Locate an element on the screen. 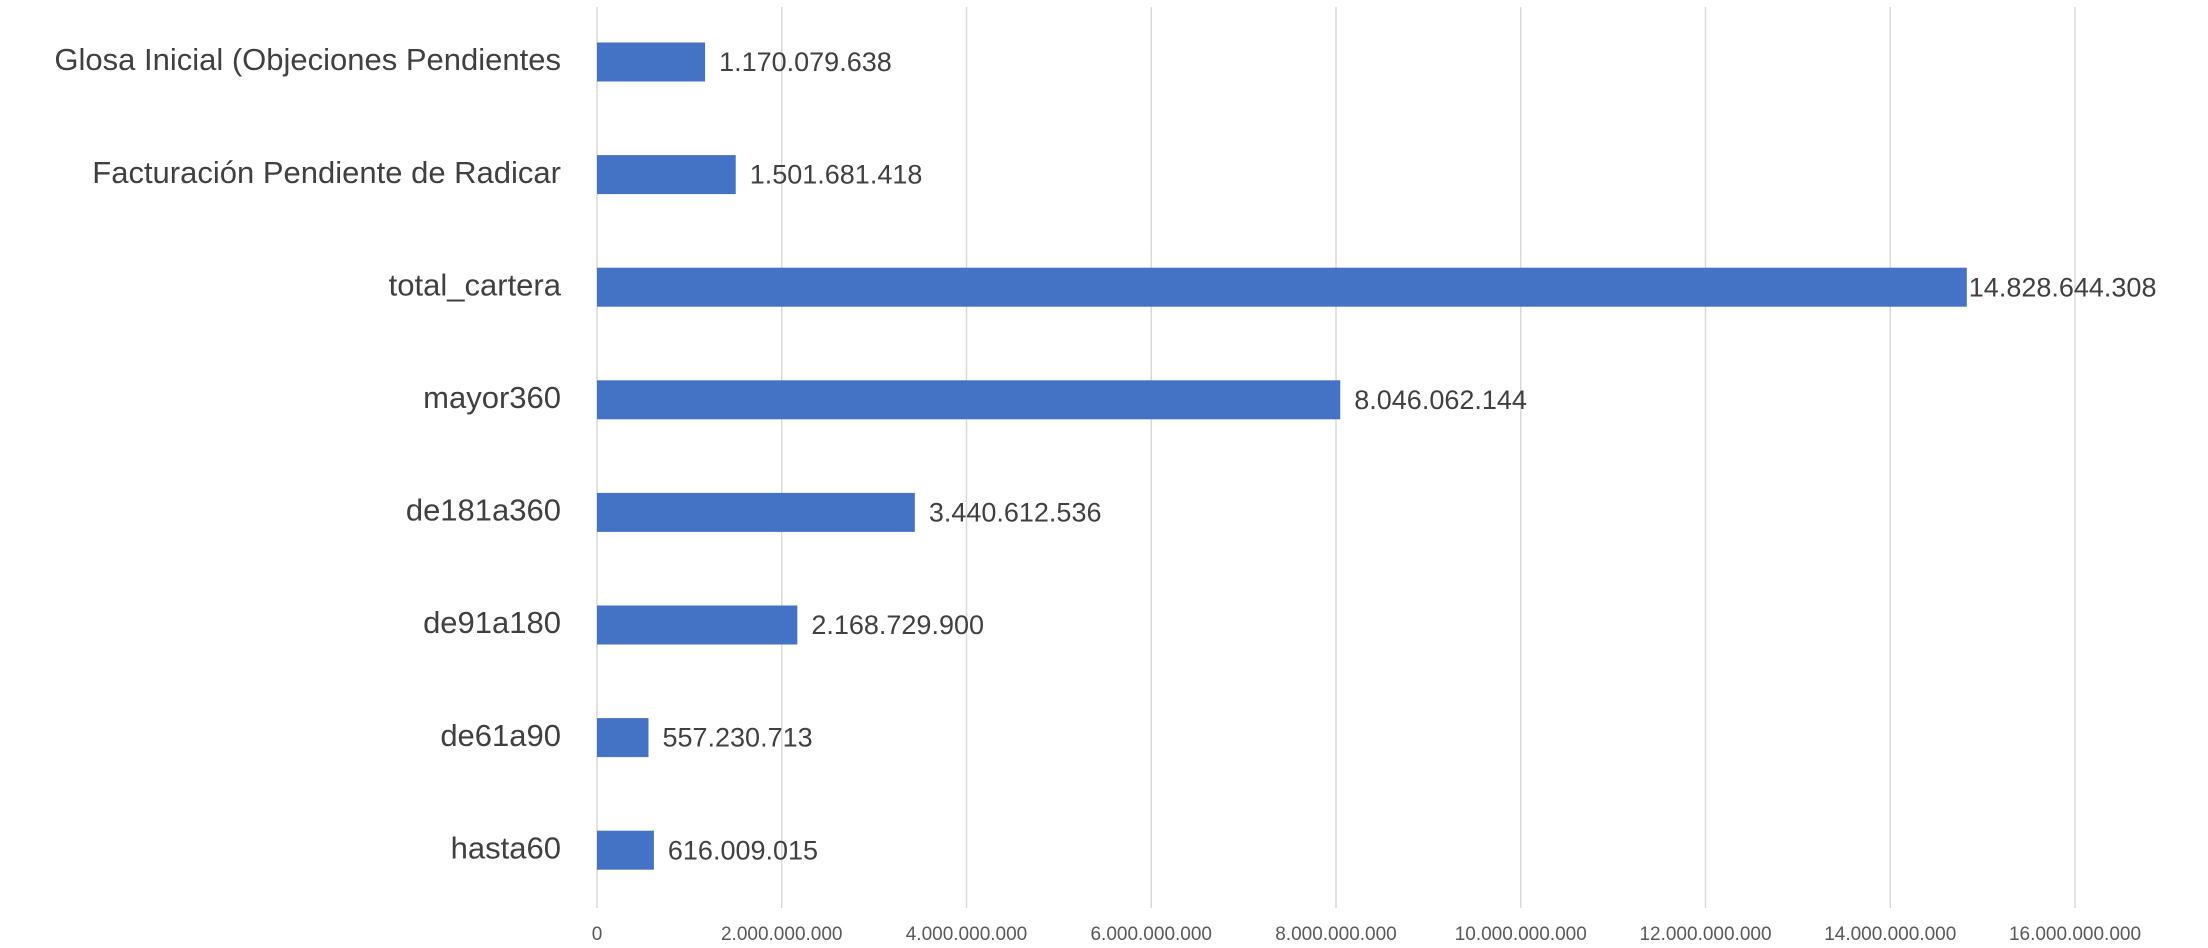 Image resolution: width=2208 pixels, height=948 pixels. x-tick-label: 12.000.000.000 is located at coordinates (1705, 934).